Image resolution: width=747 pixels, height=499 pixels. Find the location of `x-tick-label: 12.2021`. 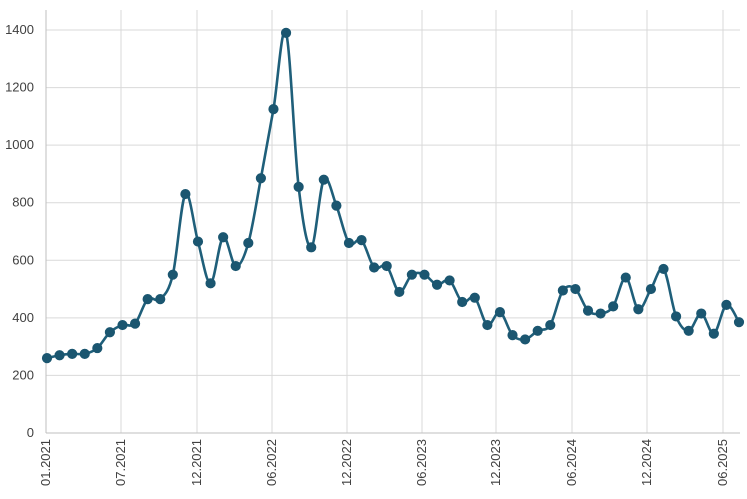

x-tick-label: 12.2021 is located at coordinates (196, 462).